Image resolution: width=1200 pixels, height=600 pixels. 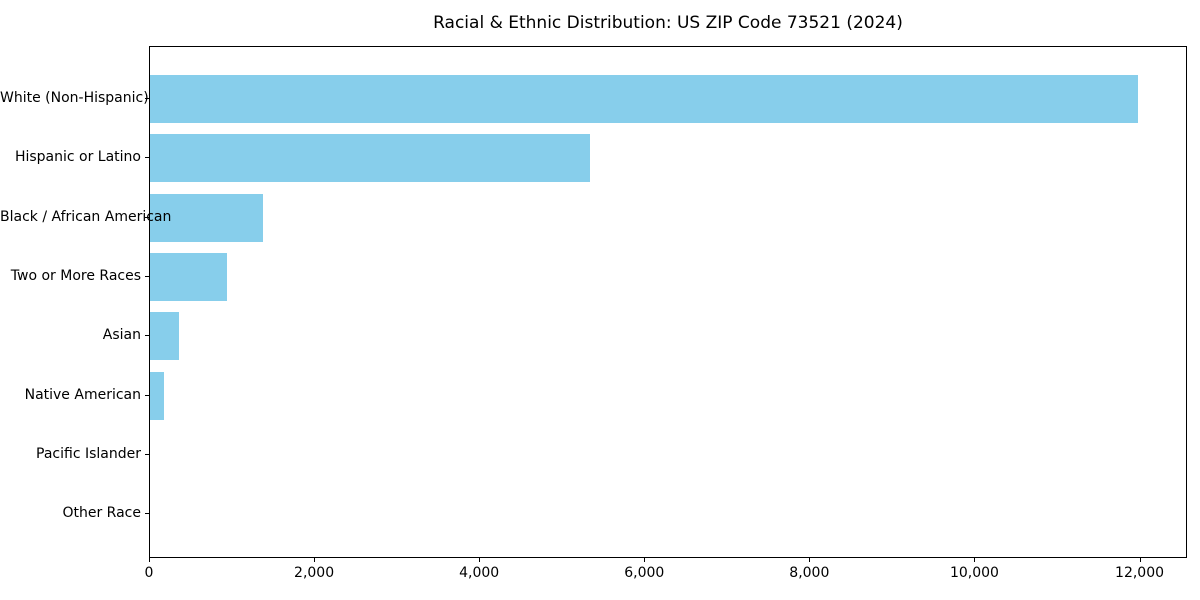 What do you see at coordinates (77, 157) in the screenshot?
I see `y-tick-label: Hispanic or Latino` at bounding box center [77, 157].